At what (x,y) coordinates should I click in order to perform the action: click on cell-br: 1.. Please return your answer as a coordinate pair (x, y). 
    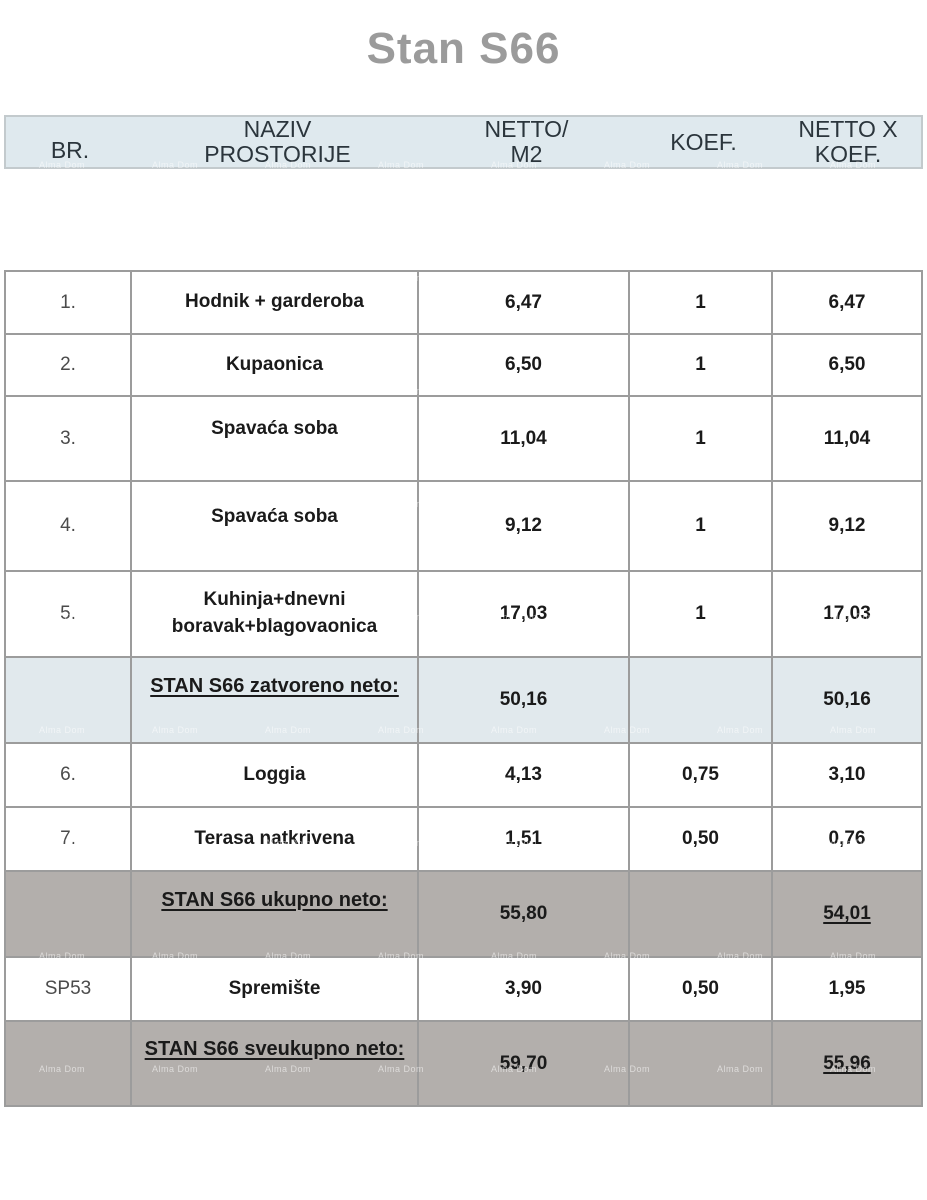
    Looking at the image, I should click on (69, 302).